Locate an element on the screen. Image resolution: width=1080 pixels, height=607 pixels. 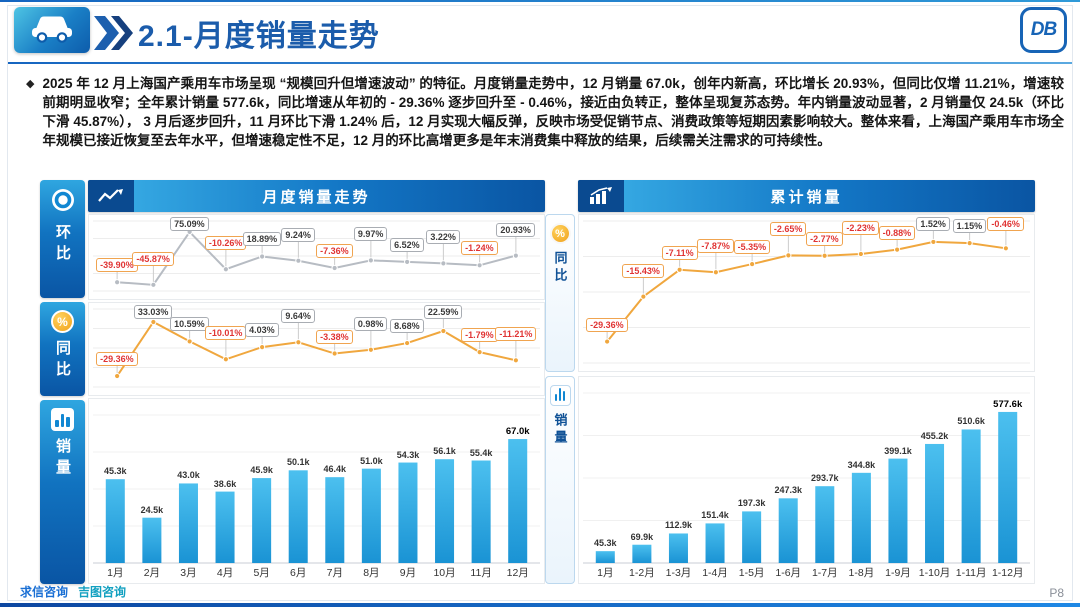
point-value-label: 0.98% is located at coordinates (370, 323).